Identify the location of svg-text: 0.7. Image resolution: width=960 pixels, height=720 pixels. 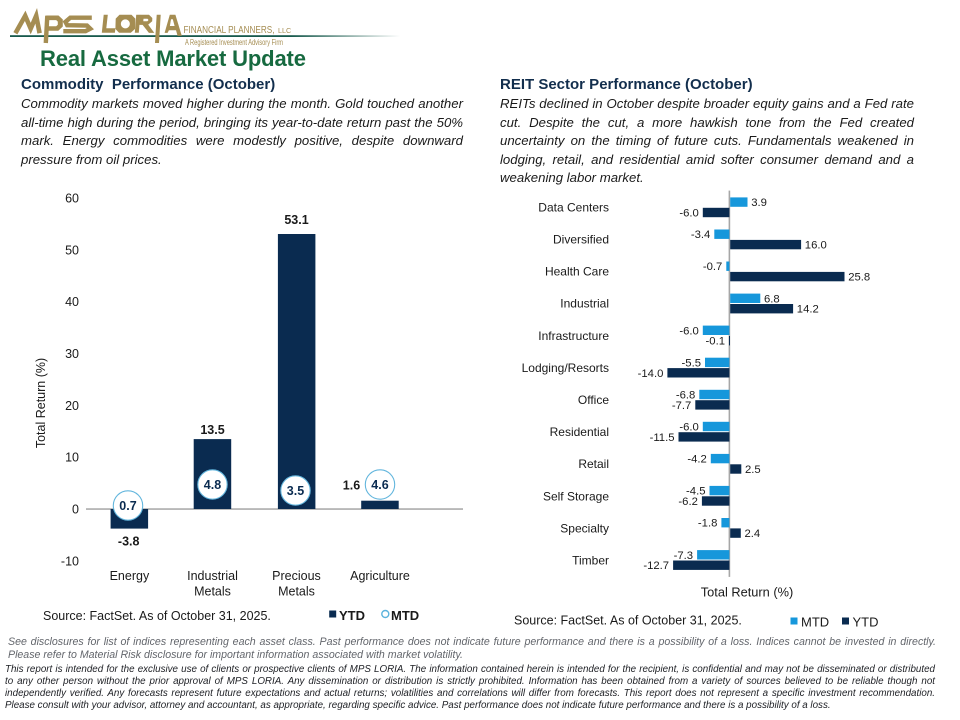
(127, 506).